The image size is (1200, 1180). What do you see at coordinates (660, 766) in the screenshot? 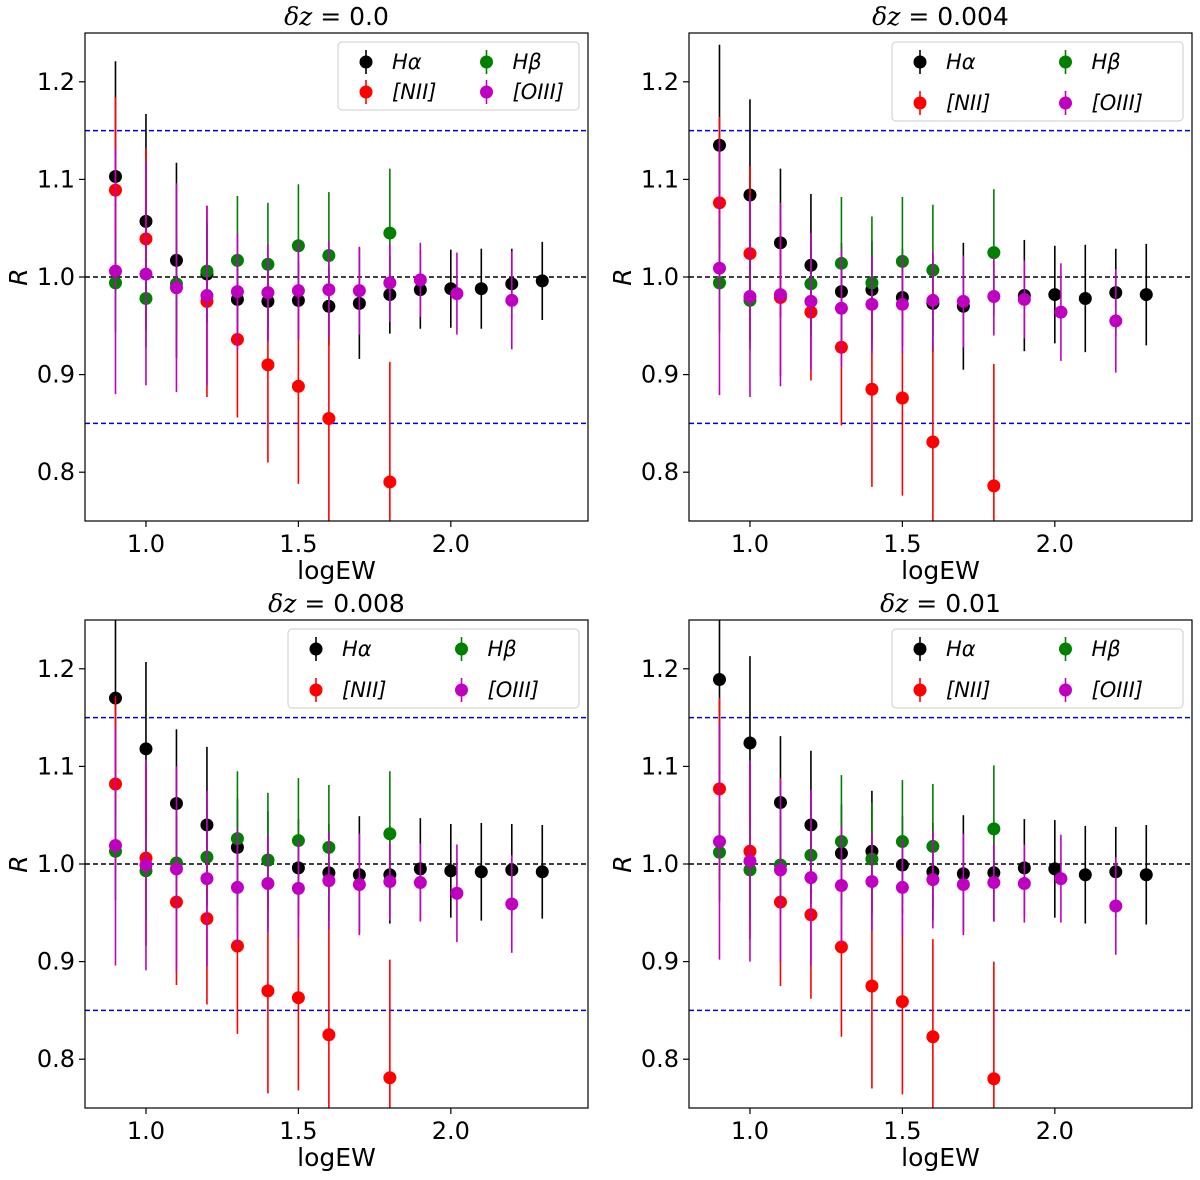
I see `y-tick-label: 1.1` at bounding box center [660, 766].